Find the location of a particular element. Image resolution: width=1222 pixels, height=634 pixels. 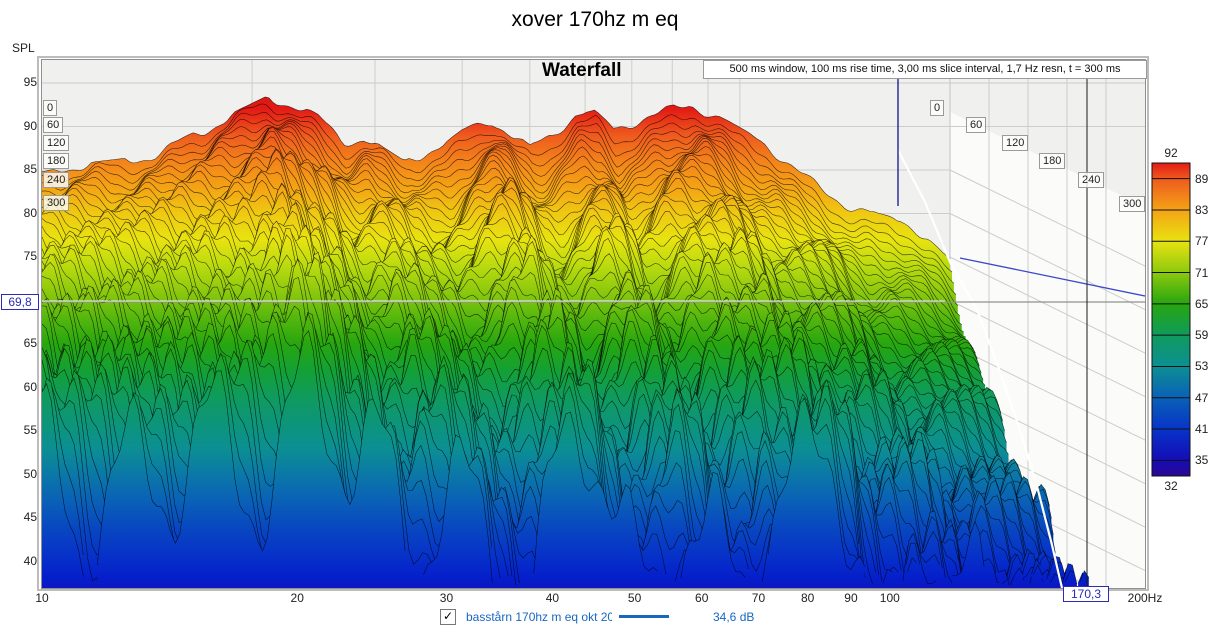

time-tick-label-left: 60 is located at coordinates (53, 125).